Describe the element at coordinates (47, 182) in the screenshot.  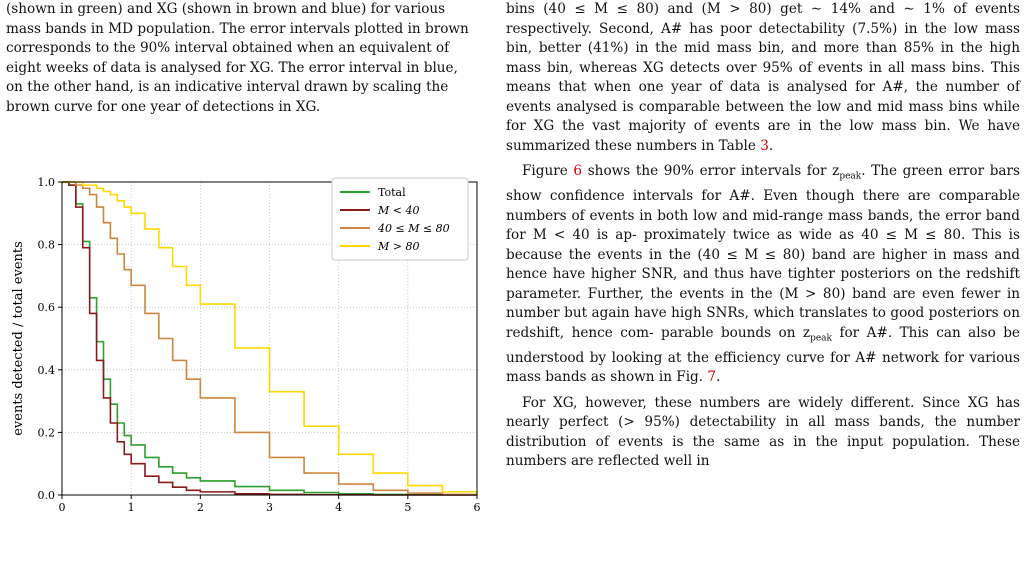
I see `y-tick-label: 1.0` at that location.